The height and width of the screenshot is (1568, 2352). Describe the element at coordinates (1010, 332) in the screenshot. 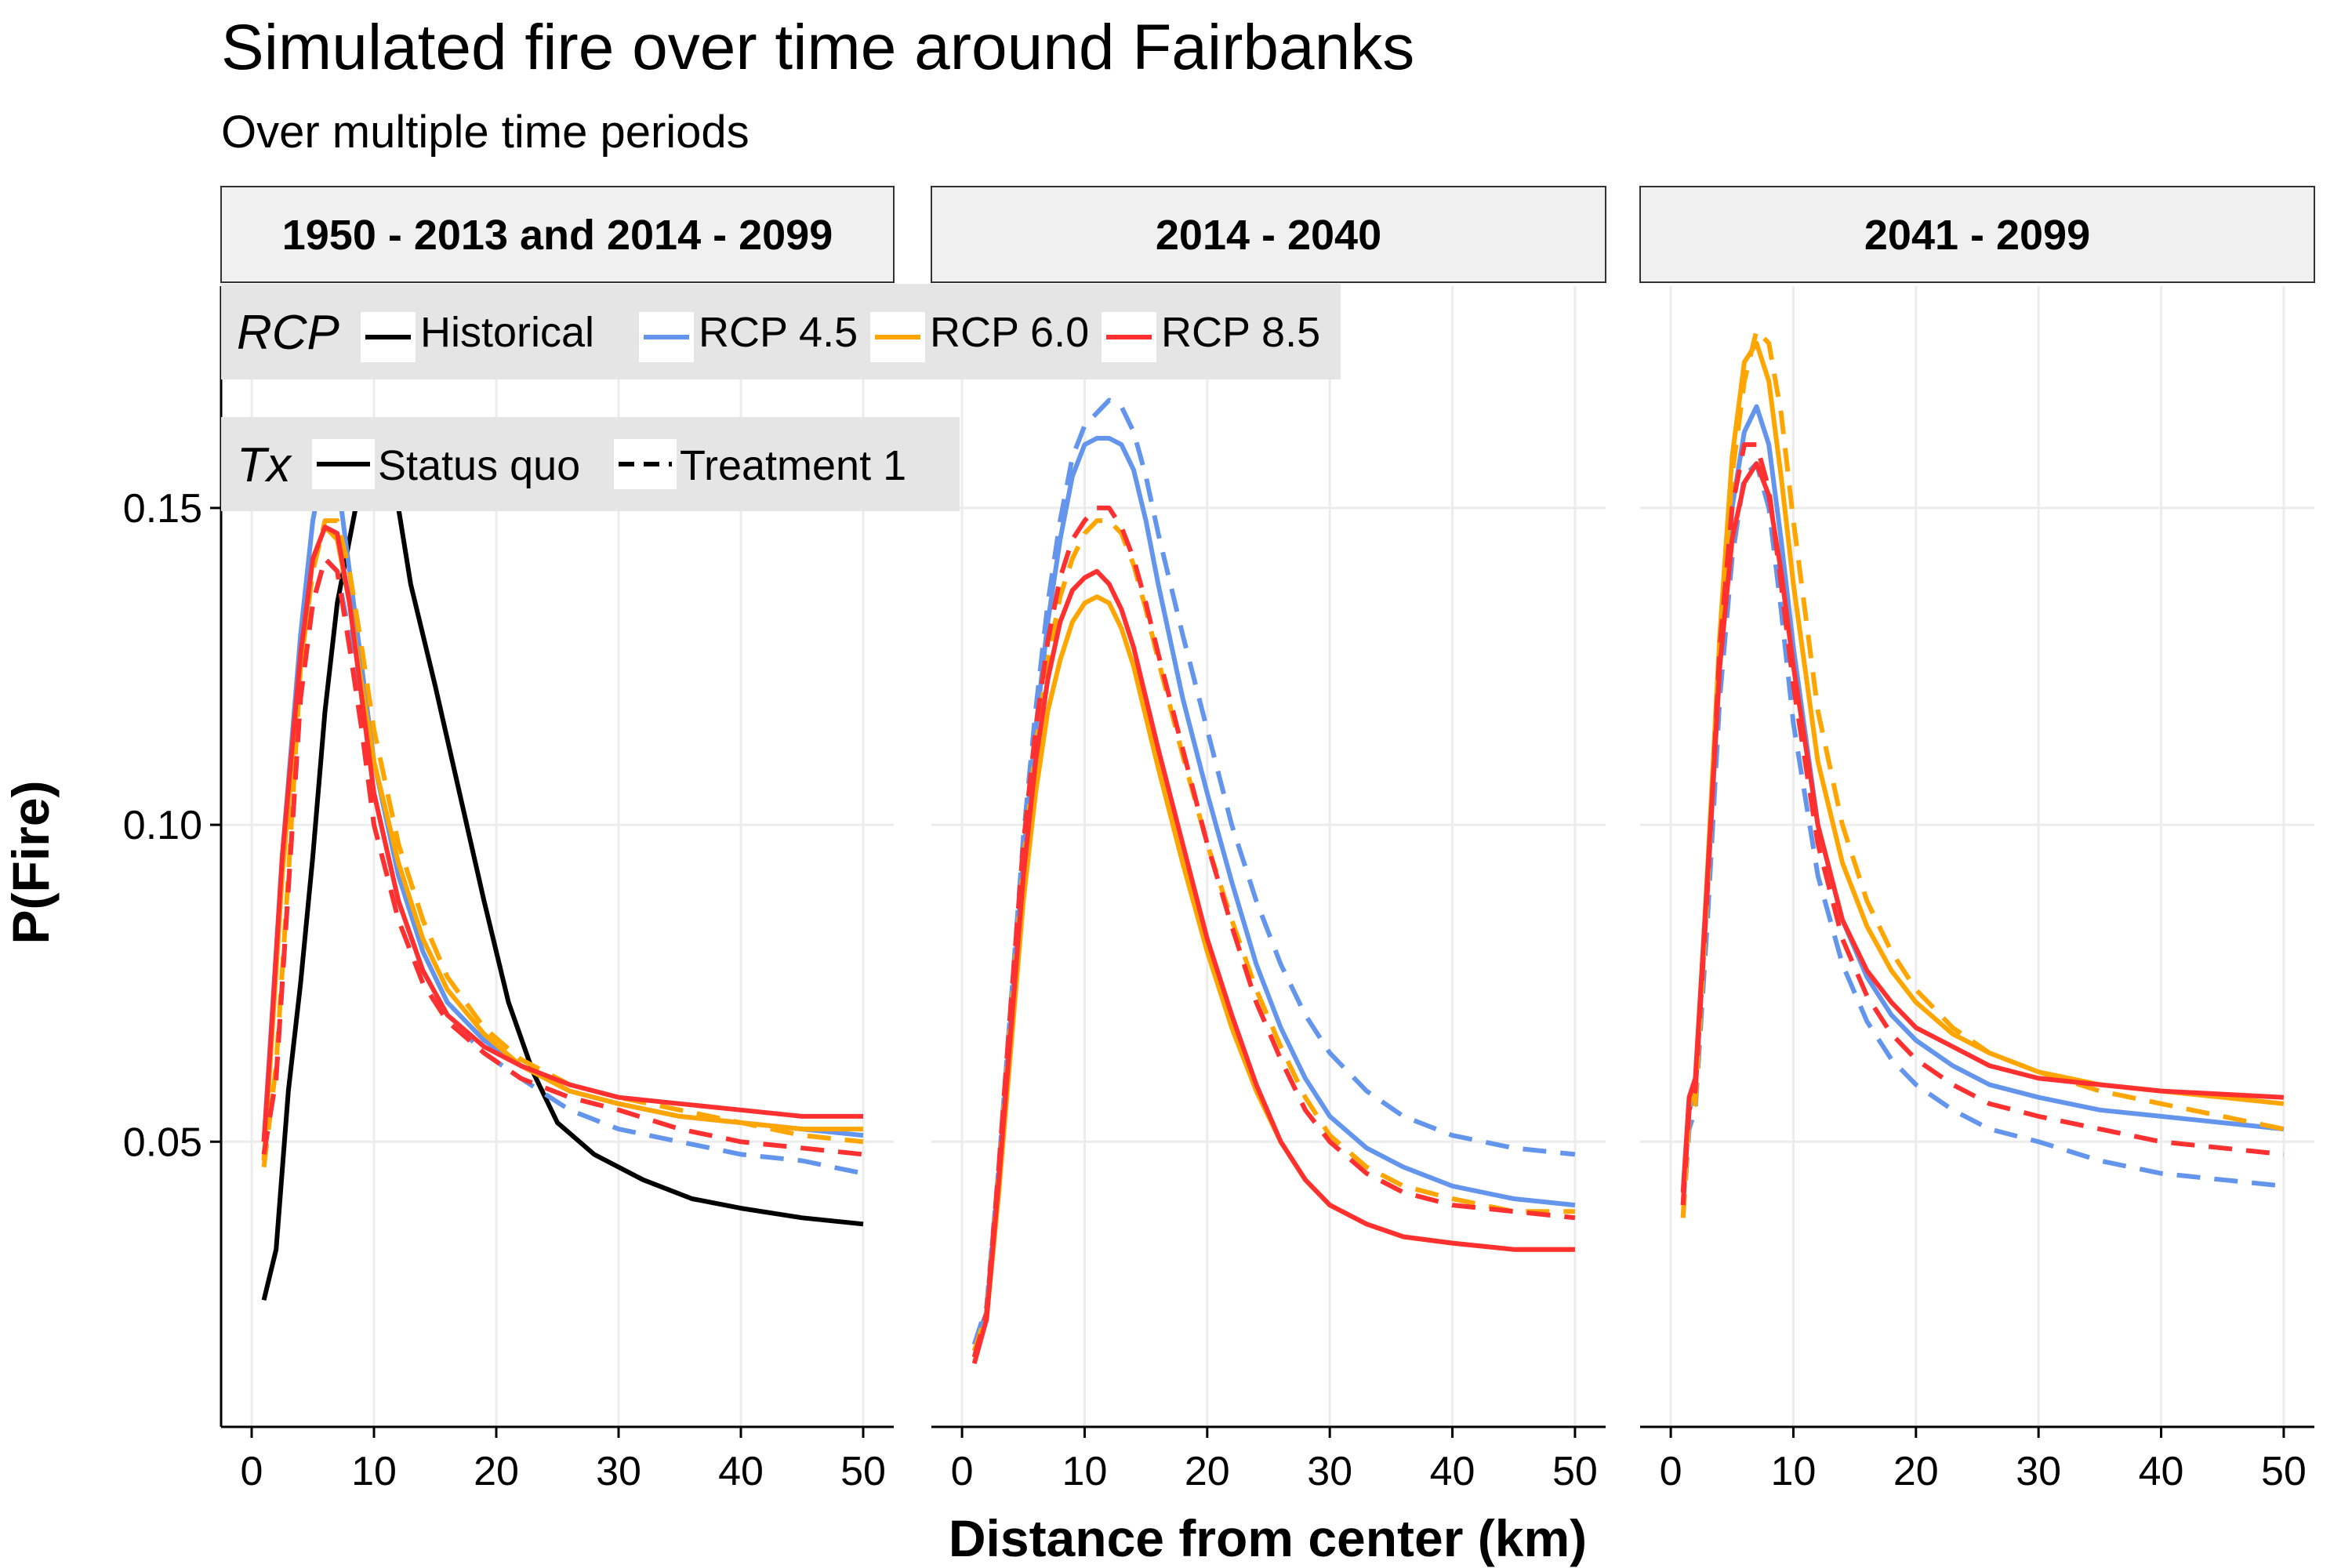

I see `legend-label: RCP 6.0` at that location.